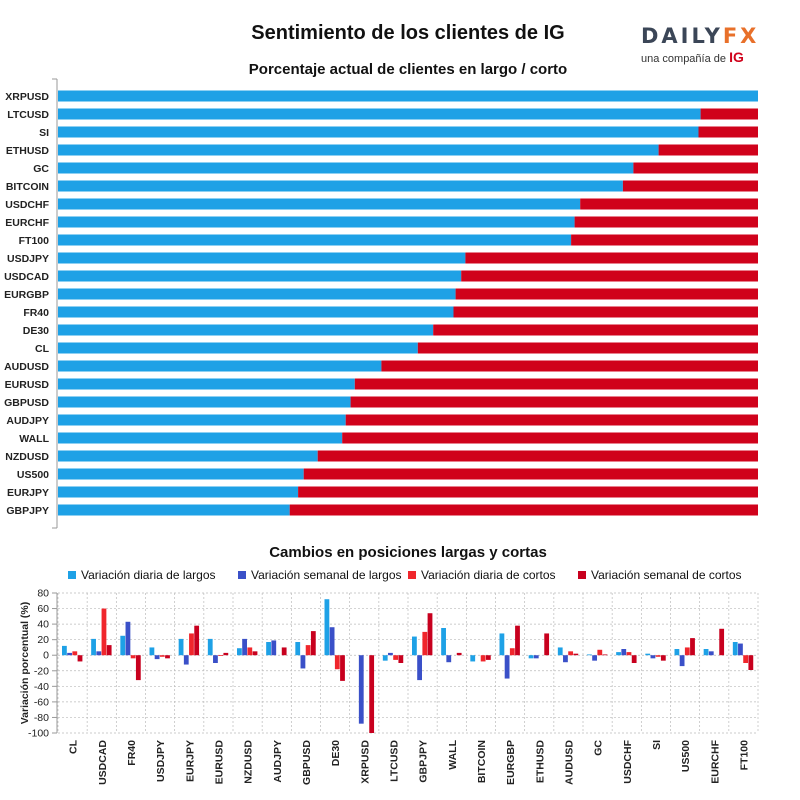  I want to click on sentiment-label-gc: GC, so click(41, 169).